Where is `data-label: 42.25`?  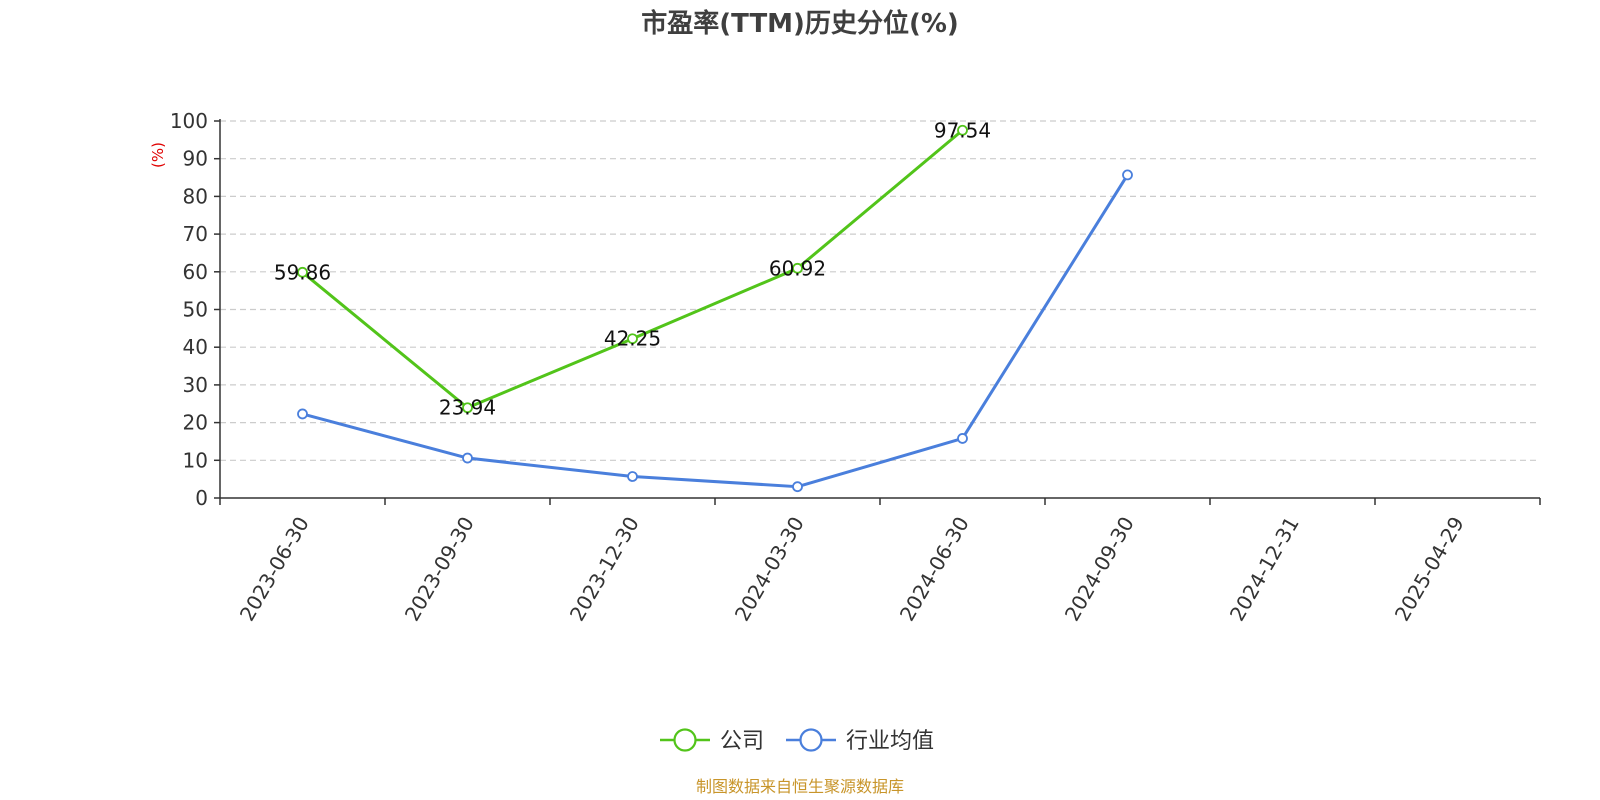
data-label: 42.25 is located at coordinates (632, 339).